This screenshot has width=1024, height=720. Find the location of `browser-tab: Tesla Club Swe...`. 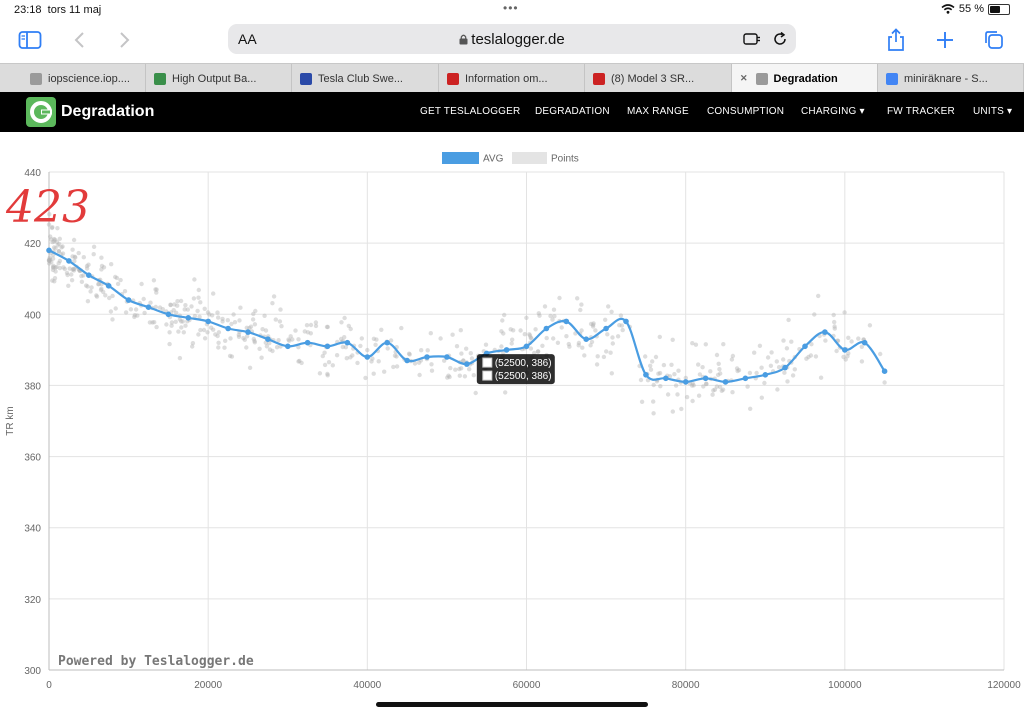

browser-tab: Tesla Club Swe... is located at coordinates (365, 78).